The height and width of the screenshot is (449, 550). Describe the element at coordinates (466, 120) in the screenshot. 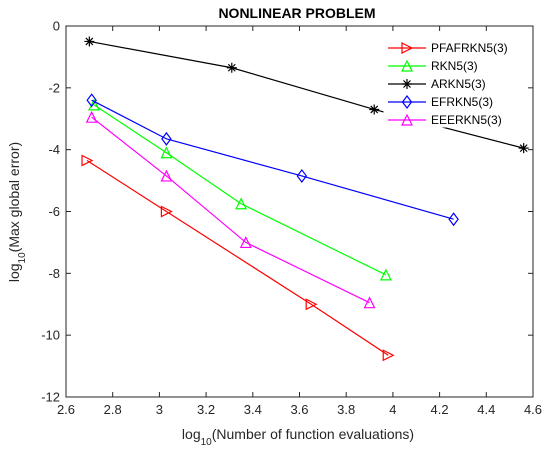

I see `legend-label: EEERKN5(3)` at that location.